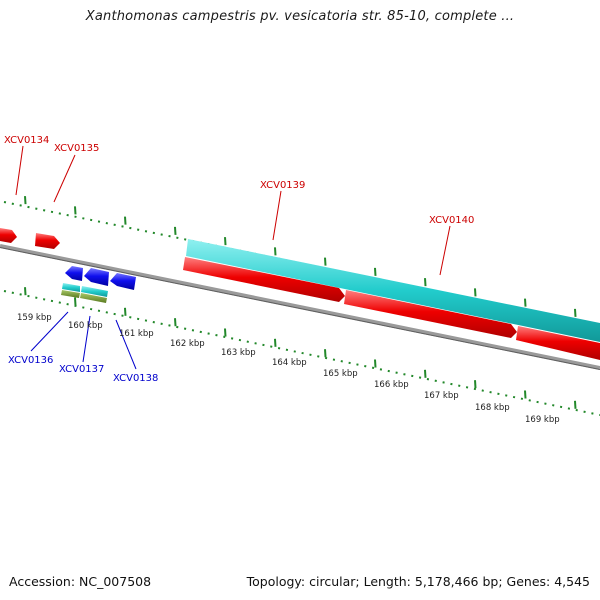  I want to click on cds-feature-small, so click(85, 290).